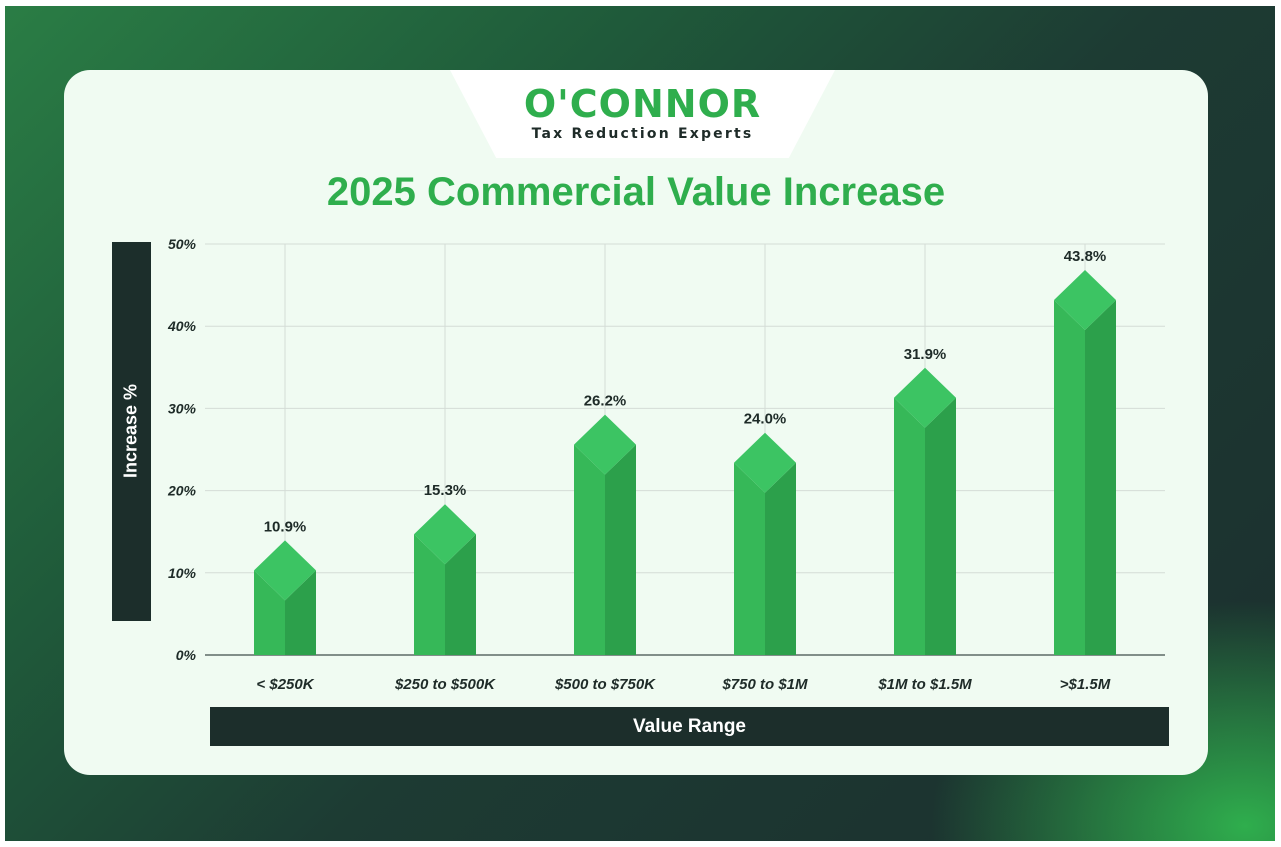 This screenshot has height=847, width=1281. Describe the element at coordinates (924, 684) in the screenshot. I see `x-tick-label: $1M to $1.5M` at that location.